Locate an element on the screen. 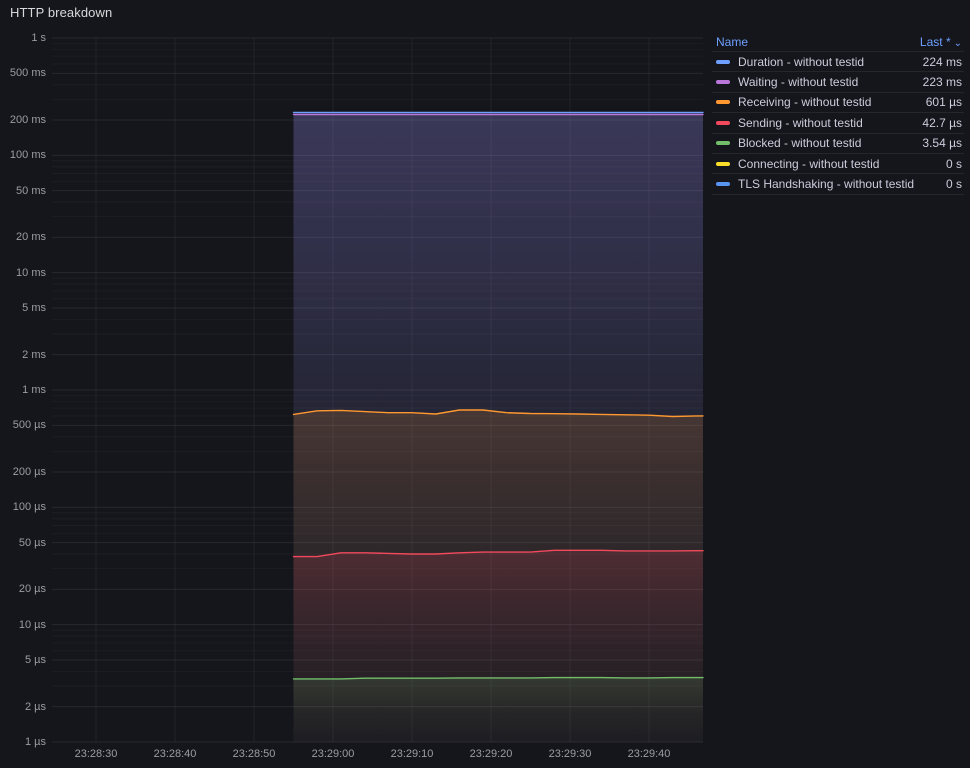 The width and height of the screenshot is (970, 768). legend-row: Blocked - without testid 3.54 µs is located at coordinates (838, 142).